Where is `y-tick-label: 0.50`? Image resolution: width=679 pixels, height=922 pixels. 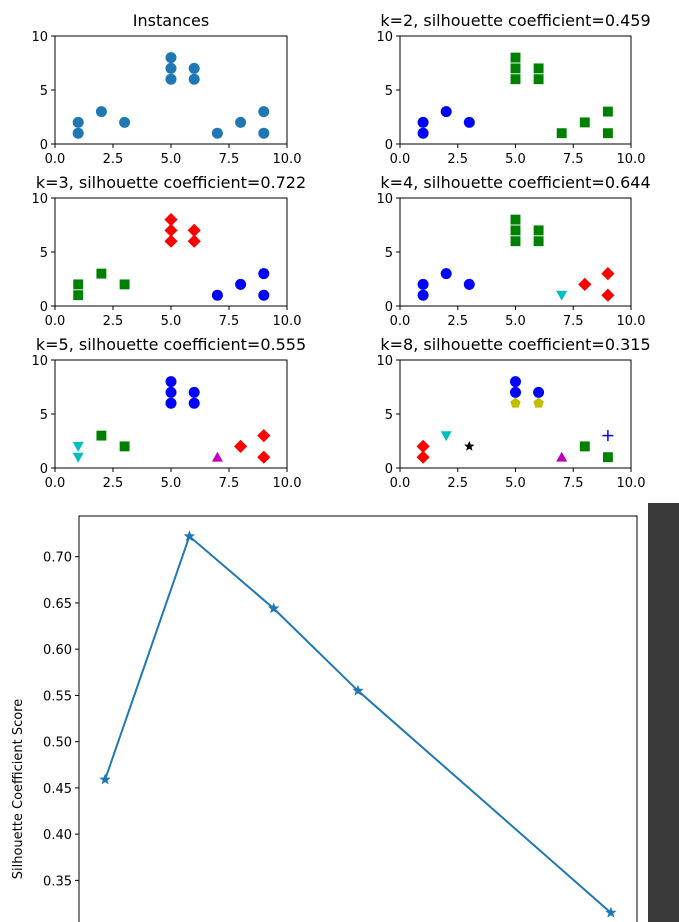
y-tick-label: 0.50 is located at coordinates (57, 743).